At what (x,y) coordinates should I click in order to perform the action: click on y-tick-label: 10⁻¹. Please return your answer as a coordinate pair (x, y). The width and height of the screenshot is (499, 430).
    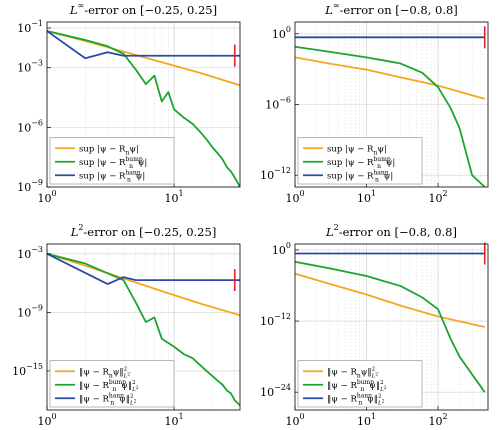
    Looking at the image, I should click on (30, 27).